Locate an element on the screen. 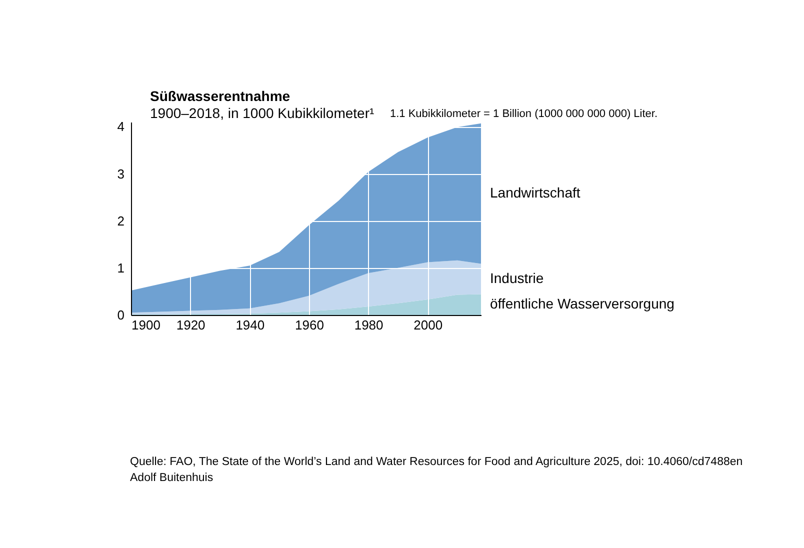 This screenshot has height=548, width=804. x-tick-label: 2000 is located at coordinates (428, 325).